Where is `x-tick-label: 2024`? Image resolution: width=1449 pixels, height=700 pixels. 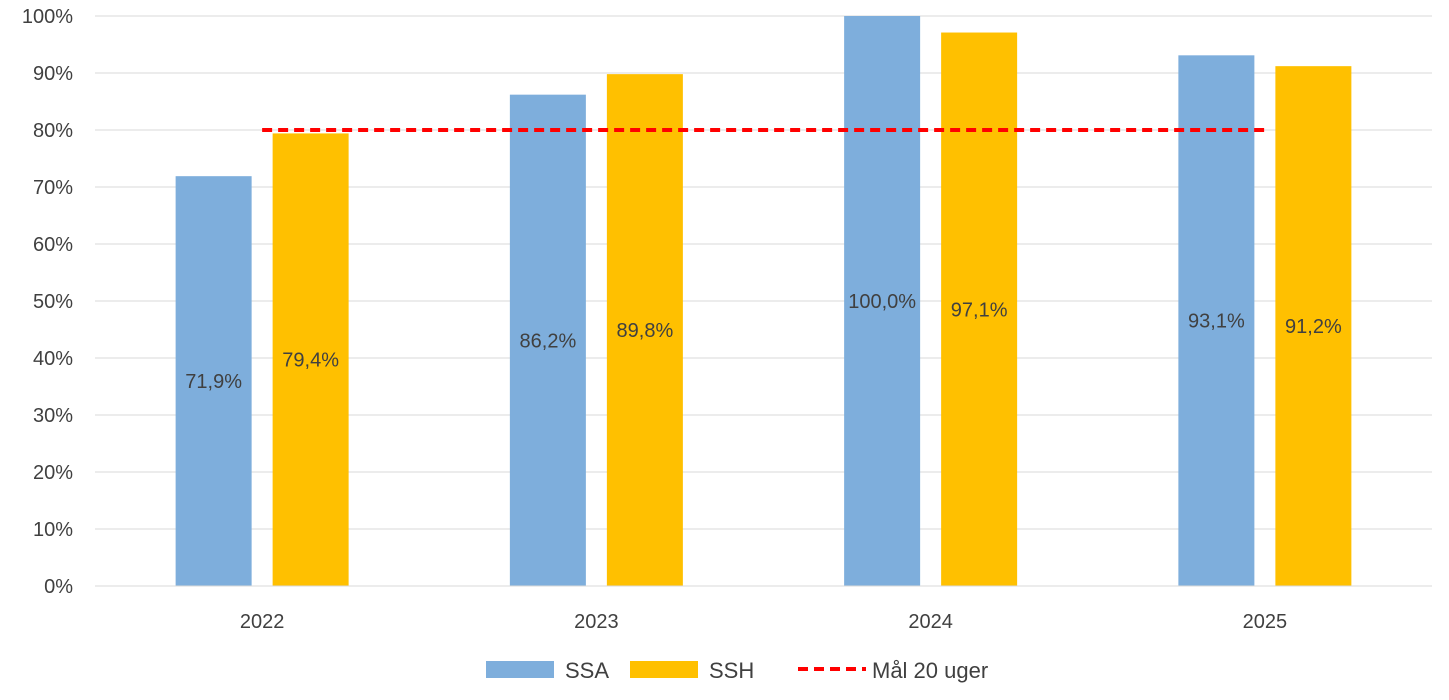 x-tick-label: 2024 is located at coordinates (930, 622).